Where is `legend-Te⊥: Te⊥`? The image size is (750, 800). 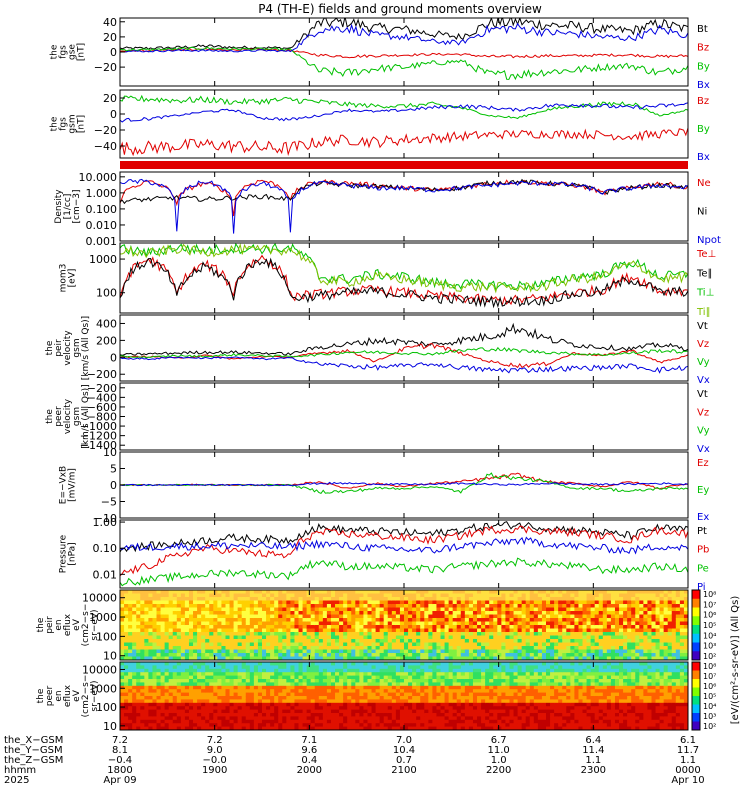
legend-Te⊥: Te⊥ is located at coordinates (706, 254).